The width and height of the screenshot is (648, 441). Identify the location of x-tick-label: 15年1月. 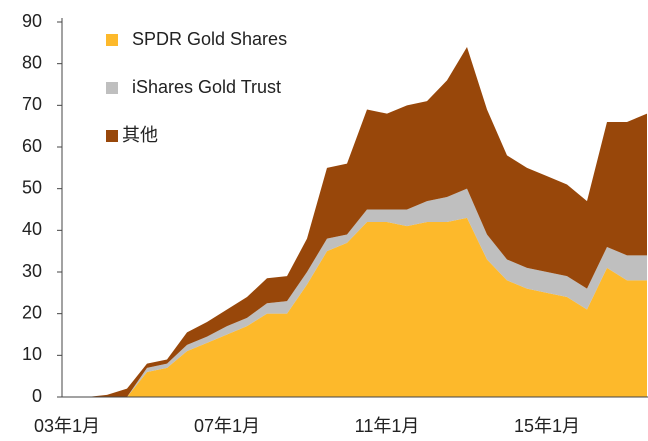
(547, 426).